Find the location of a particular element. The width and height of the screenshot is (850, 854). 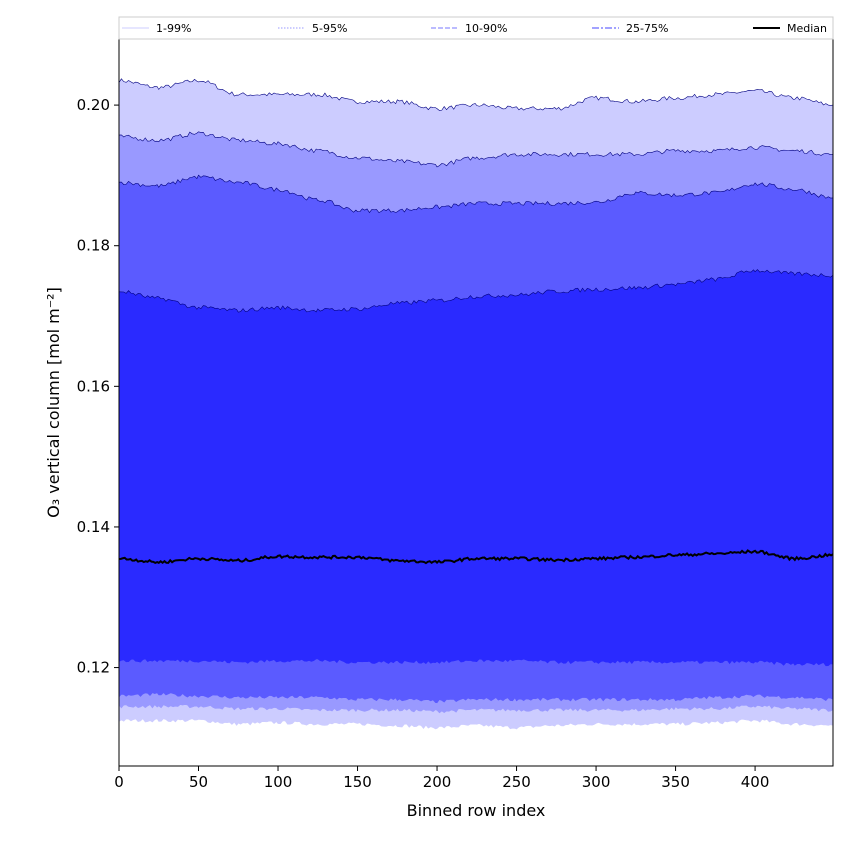

x-tick-label: 350 is located at coordinates (675, 782).